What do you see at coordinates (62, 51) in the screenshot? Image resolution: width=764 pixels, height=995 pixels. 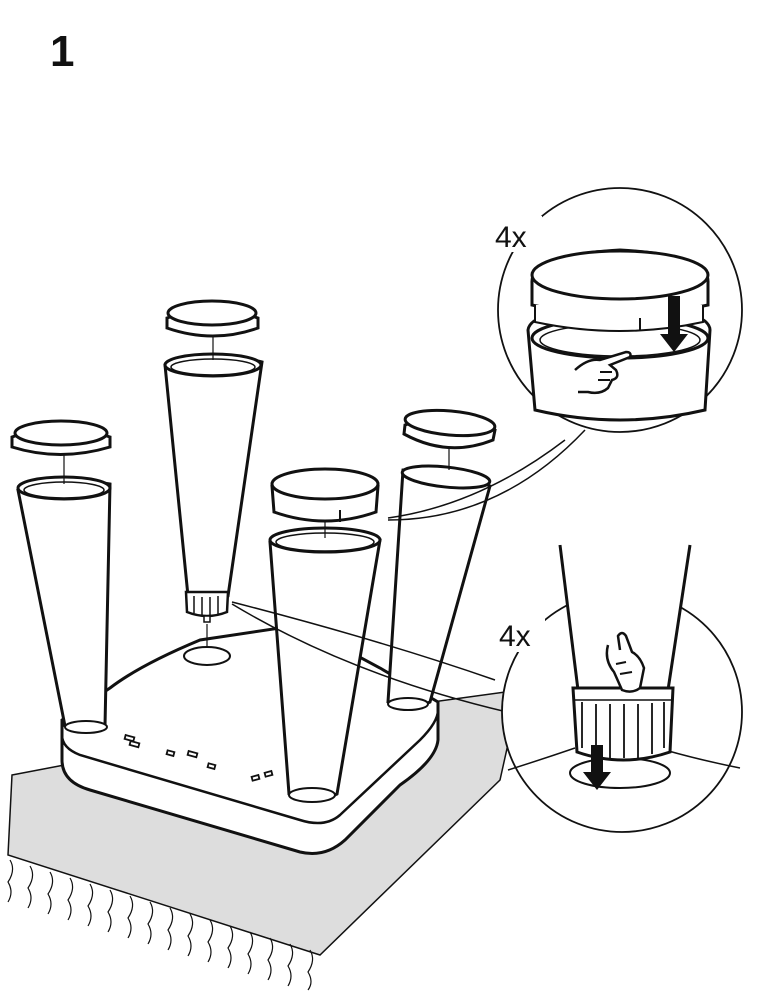 I see `step-number: 1` at bounding box center [62, 51].